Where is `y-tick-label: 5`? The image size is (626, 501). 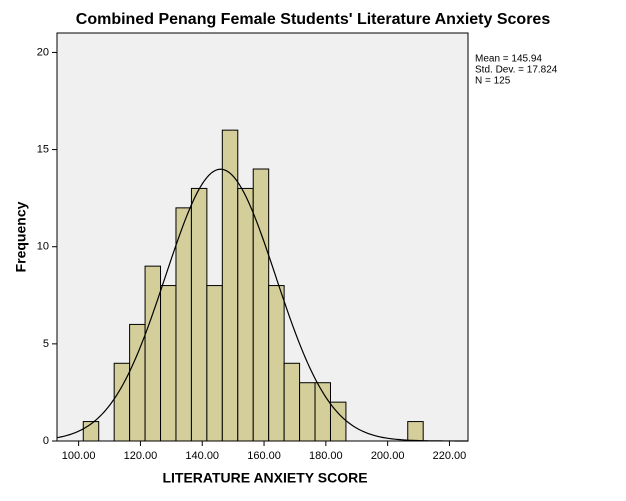 y-tick-label: 5 is located at coordinates (46, 344).